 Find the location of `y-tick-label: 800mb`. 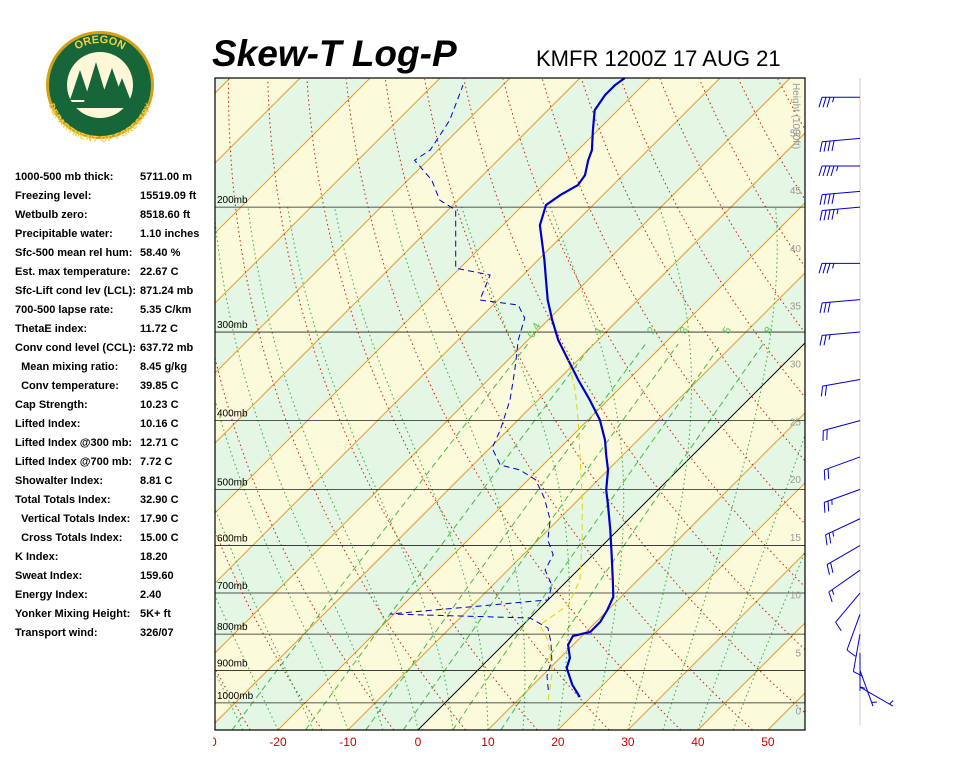

y-tick-label: 800mb is located at coordinates (232, 627).